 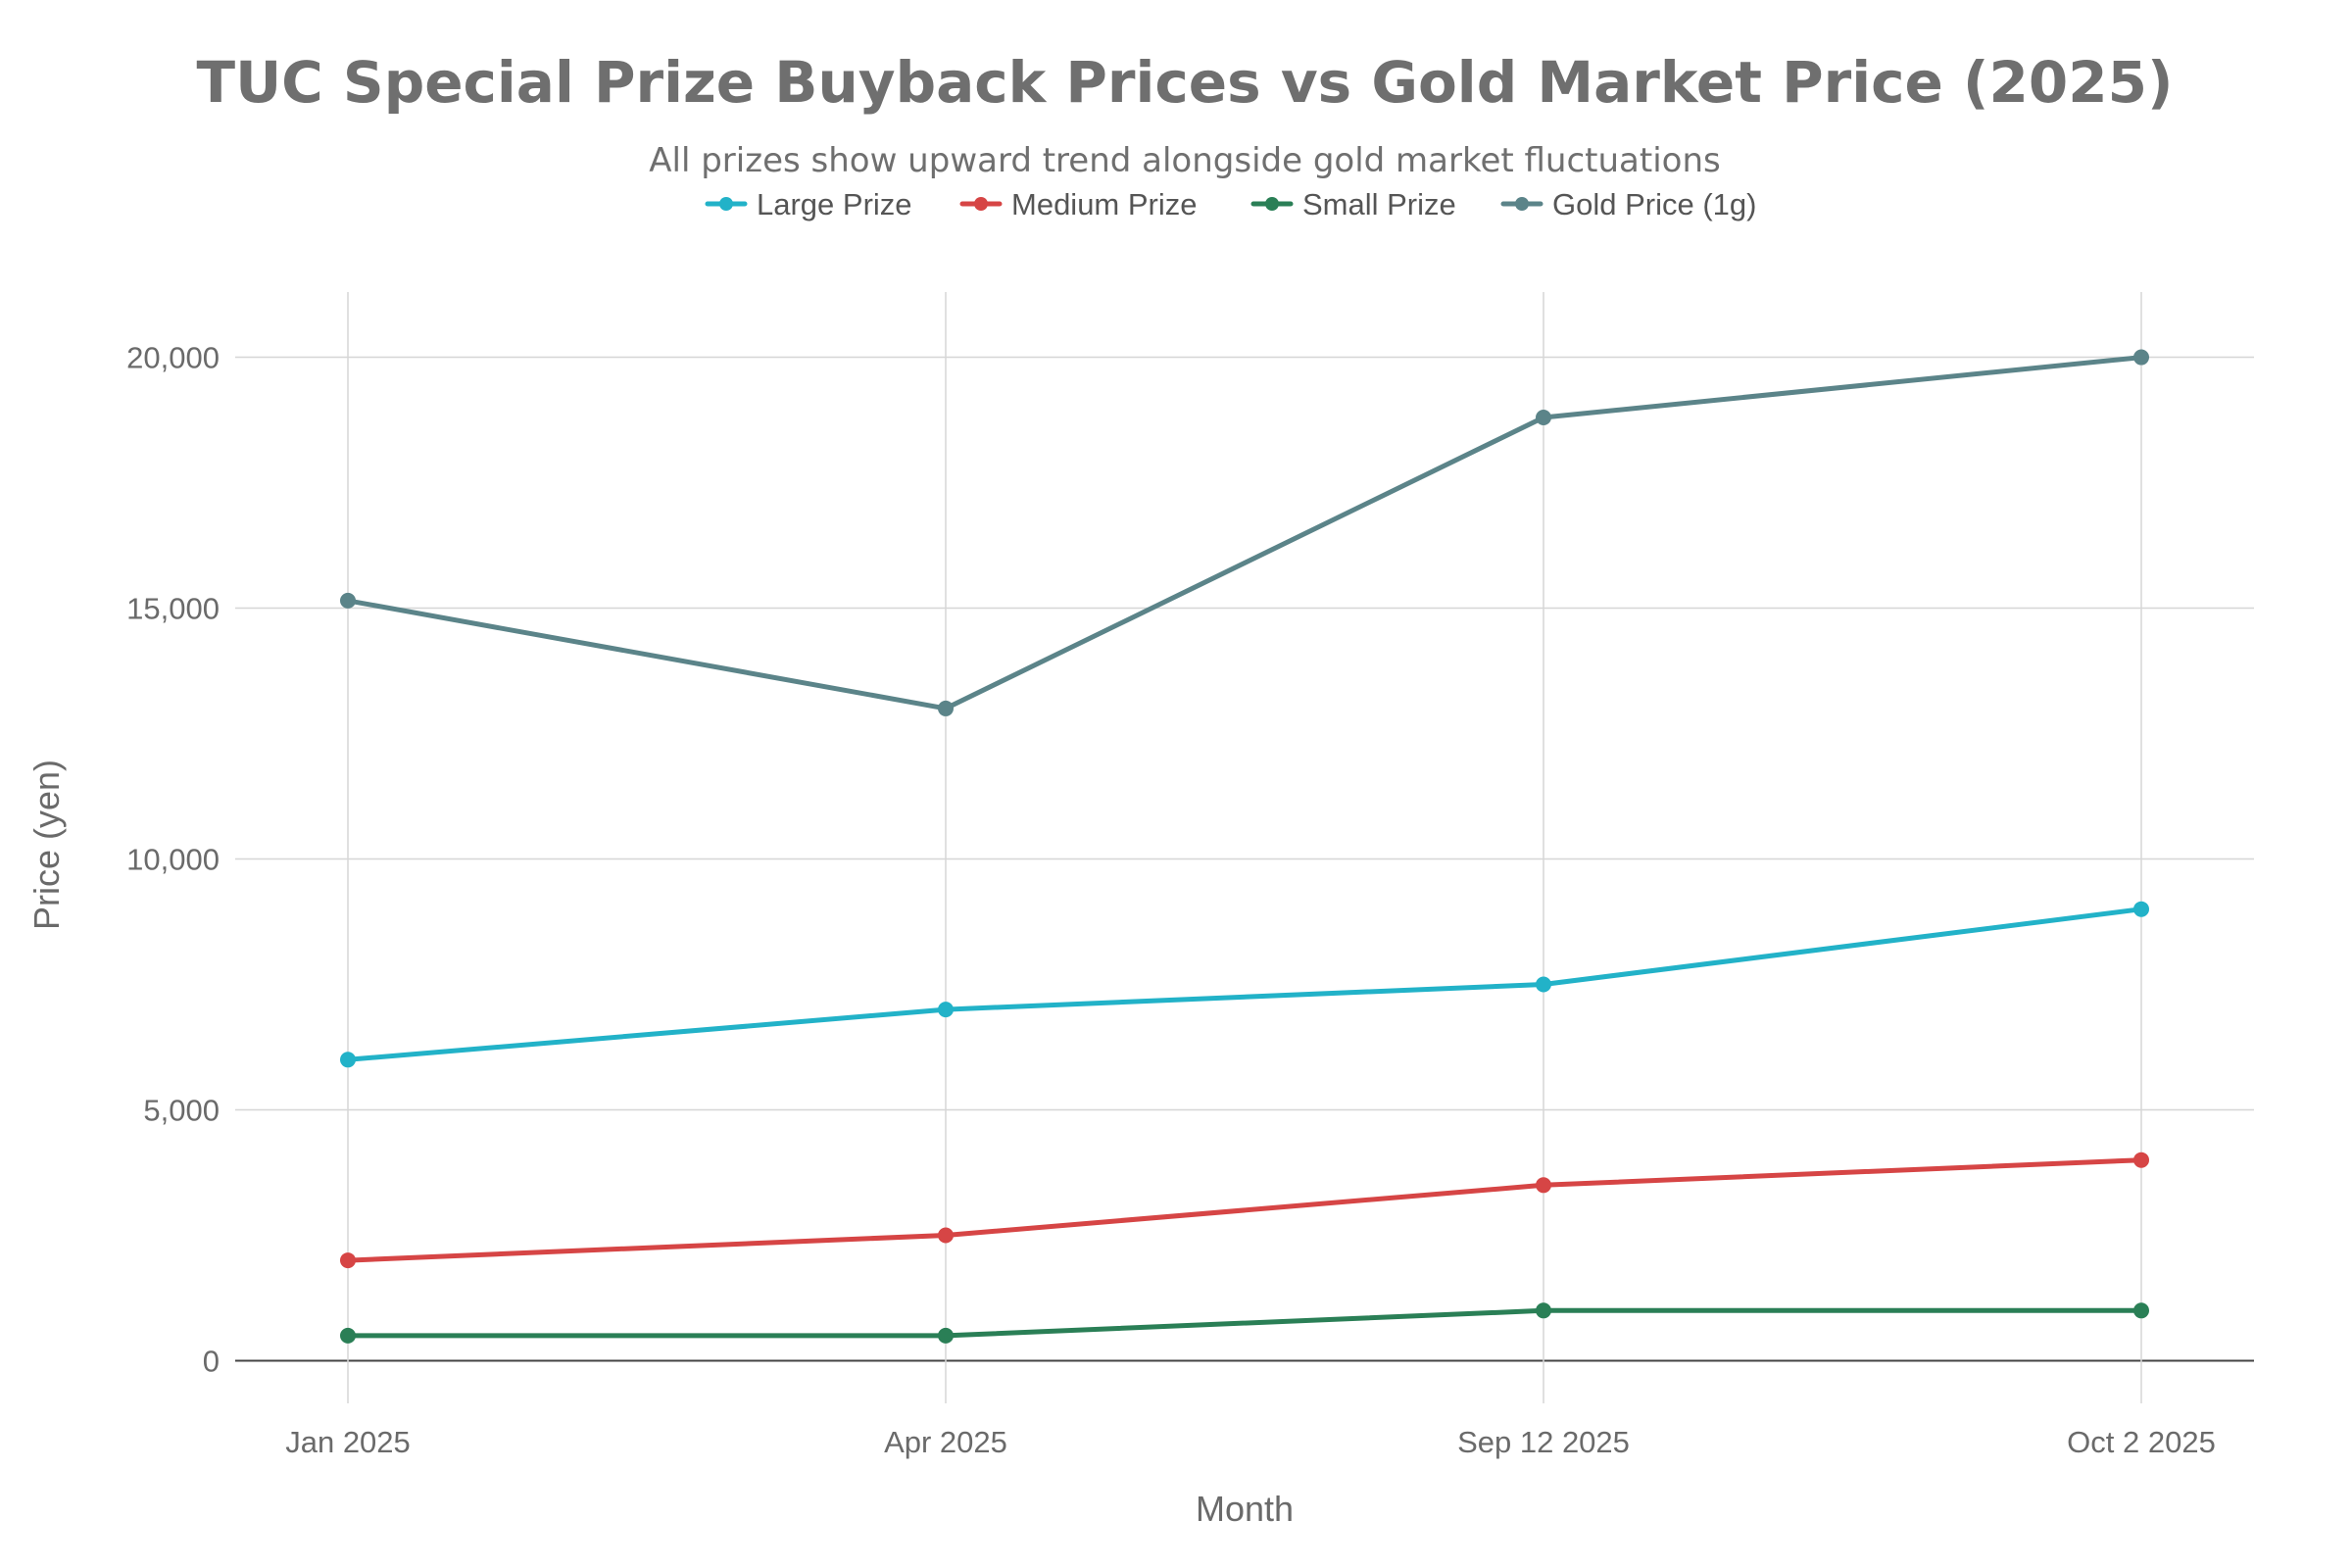 What do you see at coordinates (2141, 1442) in the screenshot?
I see `x-tick-label: Oct 2 2025` at bounding box center [2141, 1442].